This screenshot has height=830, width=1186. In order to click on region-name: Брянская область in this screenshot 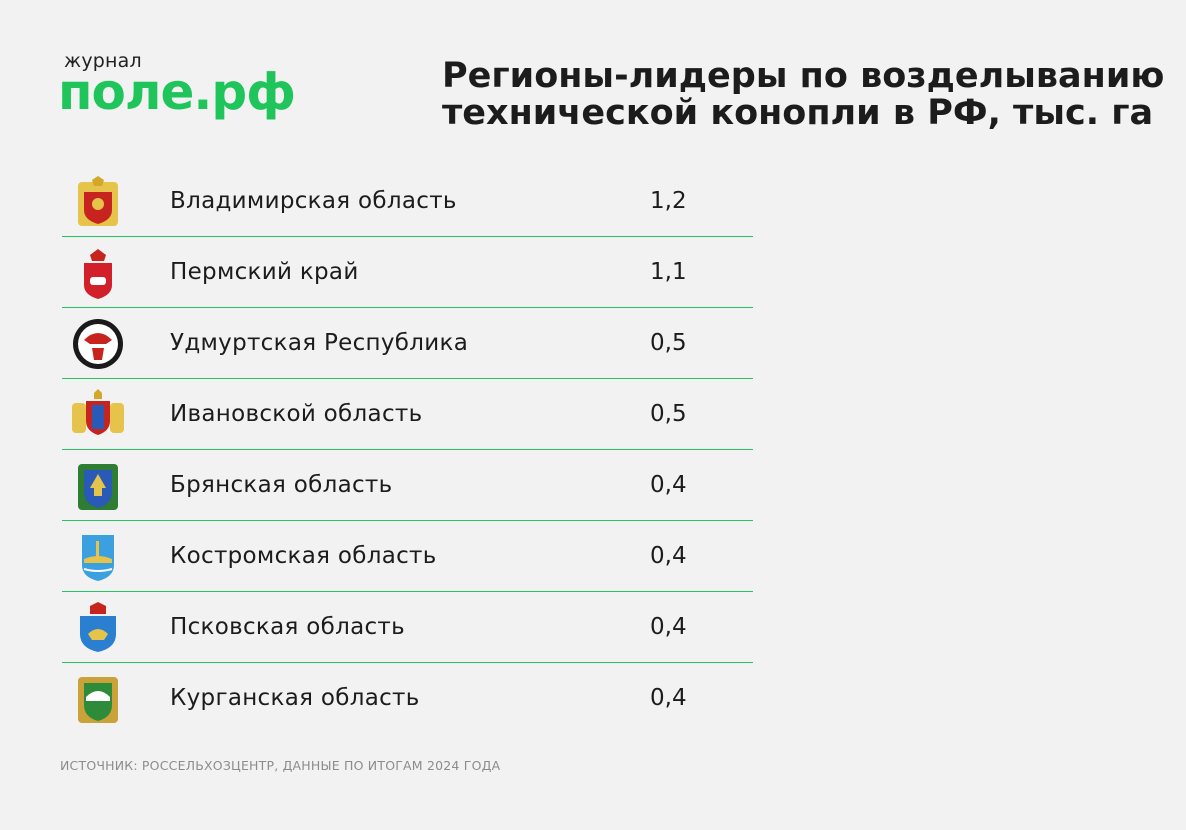, I will do `click(281, 485)`.